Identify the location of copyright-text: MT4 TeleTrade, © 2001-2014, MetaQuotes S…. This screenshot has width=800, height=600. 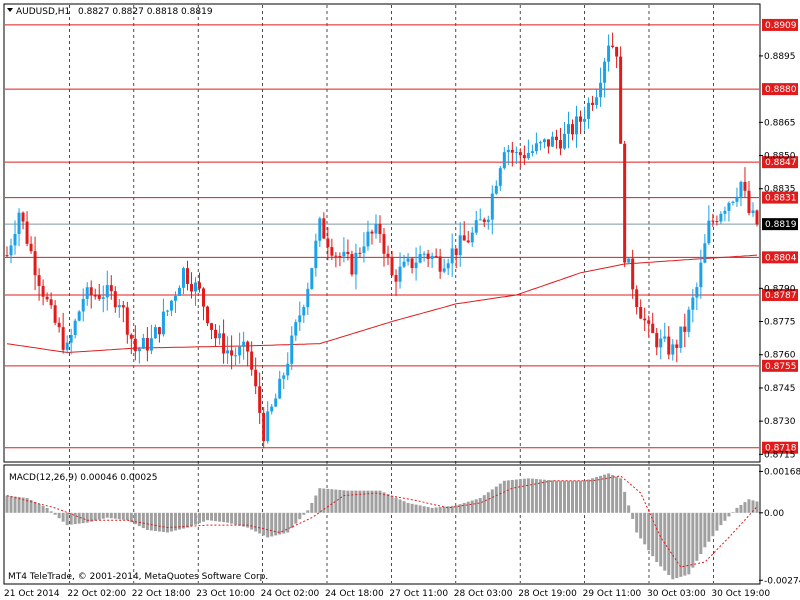
(138, 577).